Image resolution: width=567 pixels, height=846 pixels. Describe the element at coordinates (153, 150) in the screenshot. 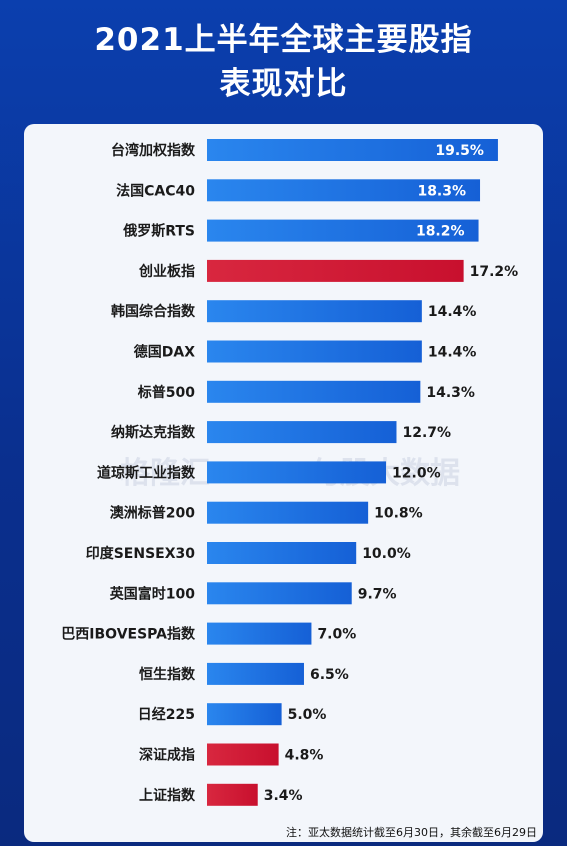

I see `category-label: 台湾加权指数` at that location.